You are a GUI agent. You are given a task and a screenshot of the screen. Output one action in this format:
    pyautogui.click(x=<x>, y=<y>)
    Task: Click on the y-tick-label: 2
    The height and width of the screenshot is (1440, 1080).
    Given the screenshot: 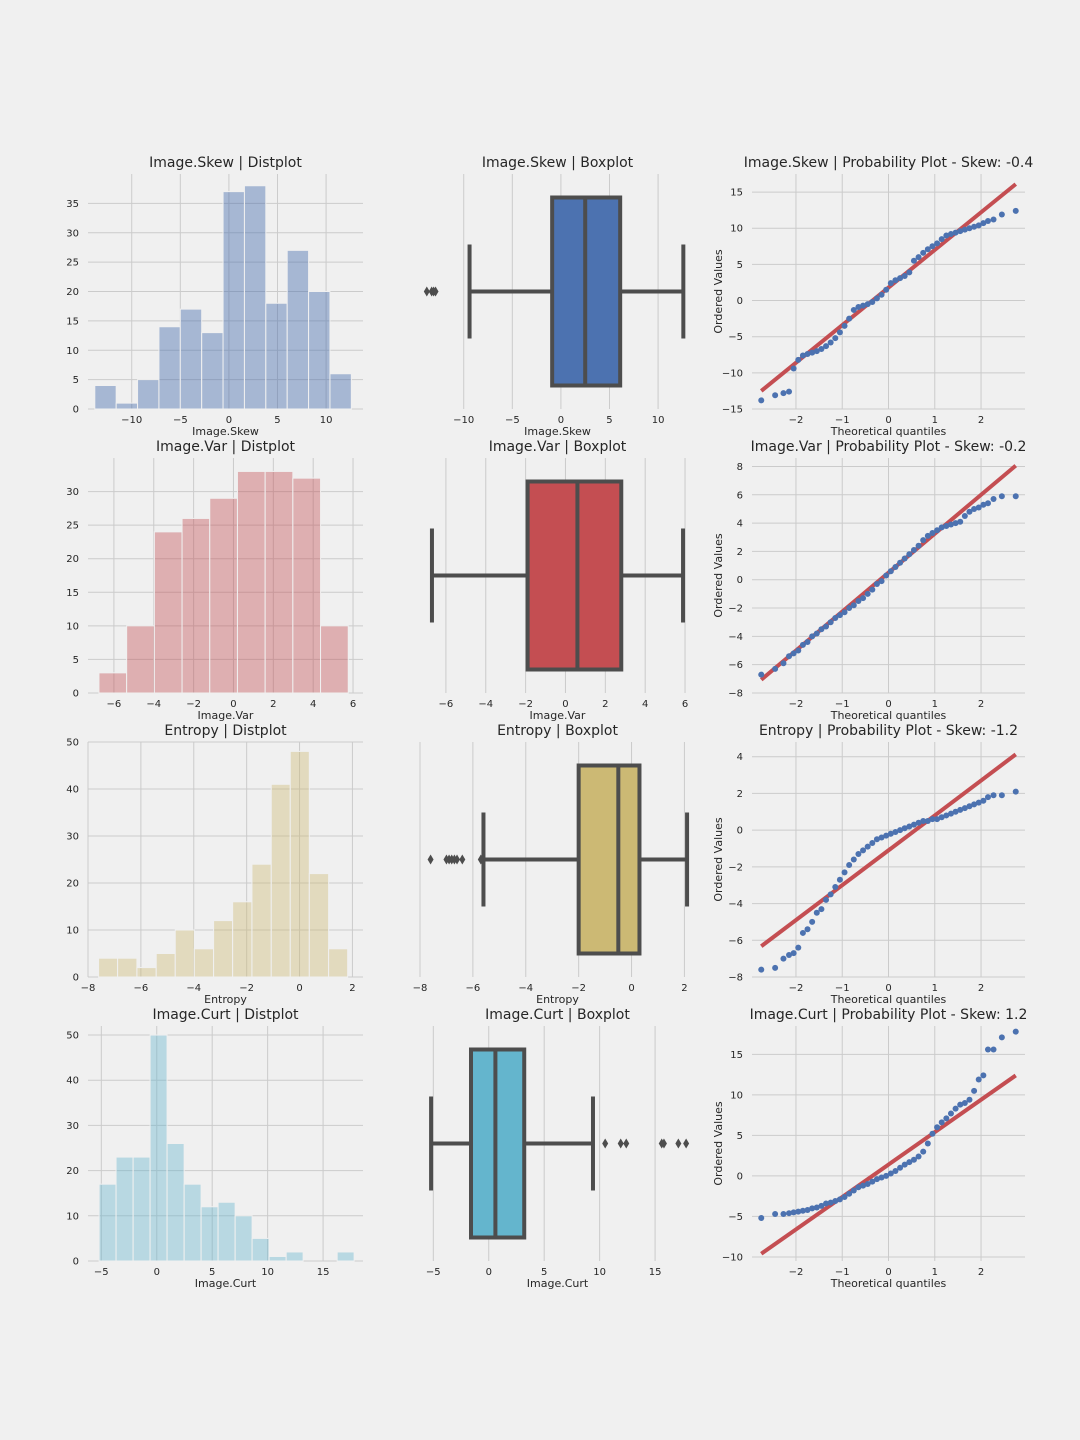 What is the action you would take?
    pyautogui.click(x=740, y=794)
    